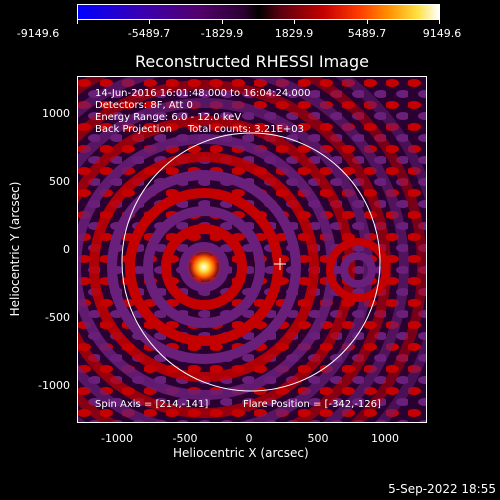 The image size is (500, 500). Describe the element at coordinates (66, 249) in the screenshot. I see `y-tick-label: 0` at that location.